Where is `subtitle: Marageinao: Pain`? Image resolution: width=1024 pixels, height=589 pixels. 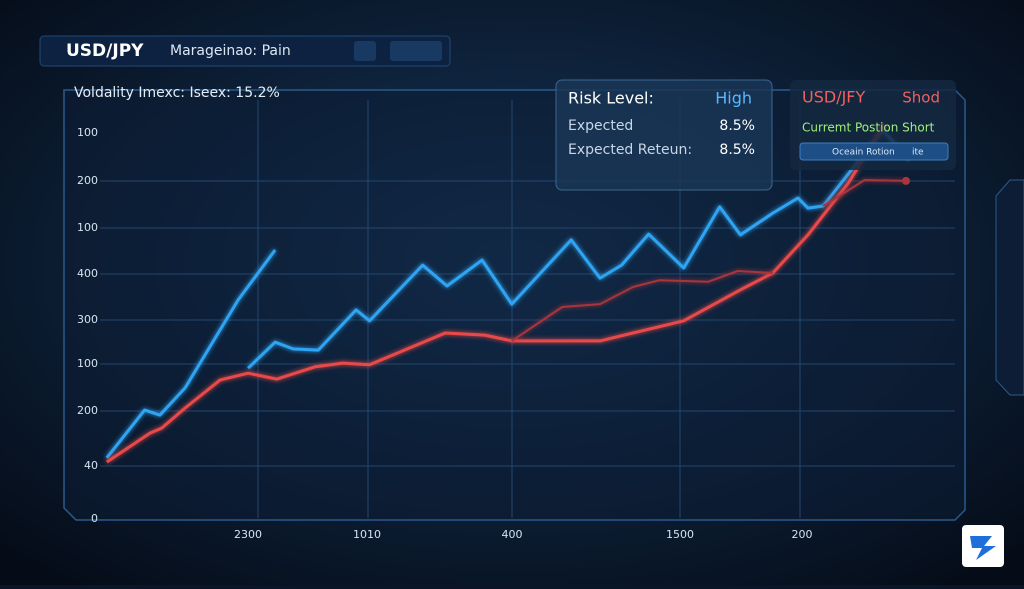
subtitle: Marageinao: Pain is located at coordinates (230, 51).